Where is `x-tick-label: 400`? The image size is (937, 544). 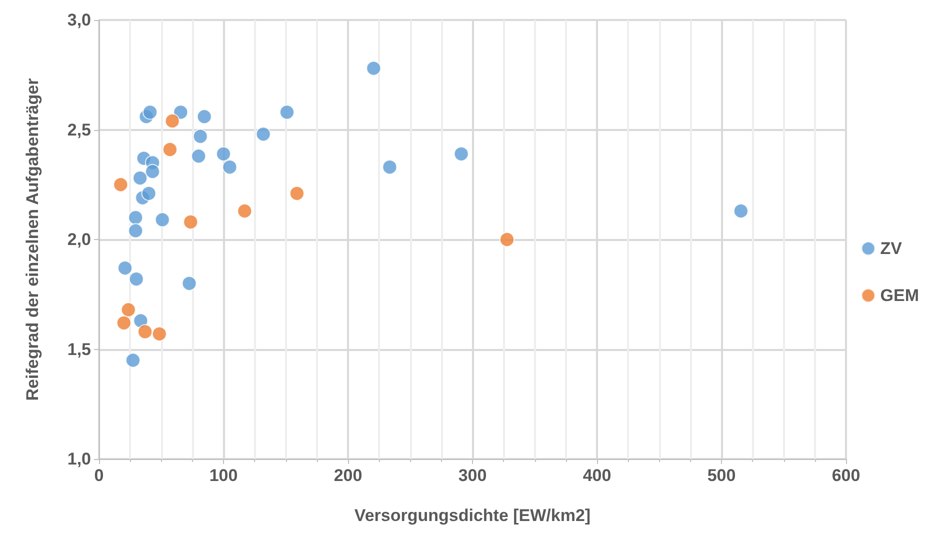 x-tick-label: 400 is located at coordinates (597, 475).